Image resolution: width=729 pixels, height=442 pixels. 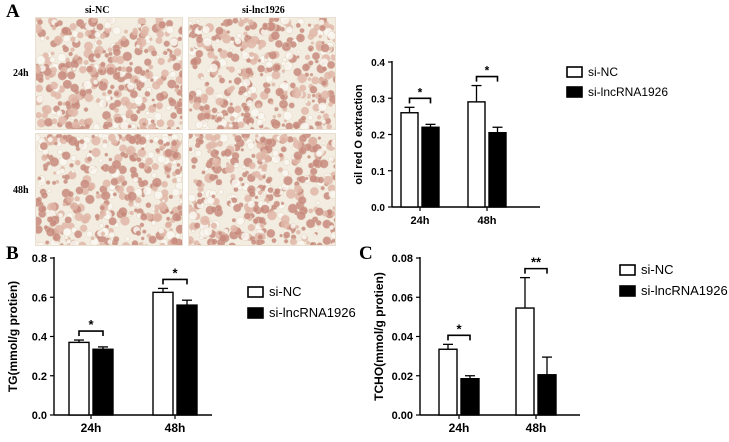 I want to click on bar-si-nc-48h, so click(x=476, y=154).